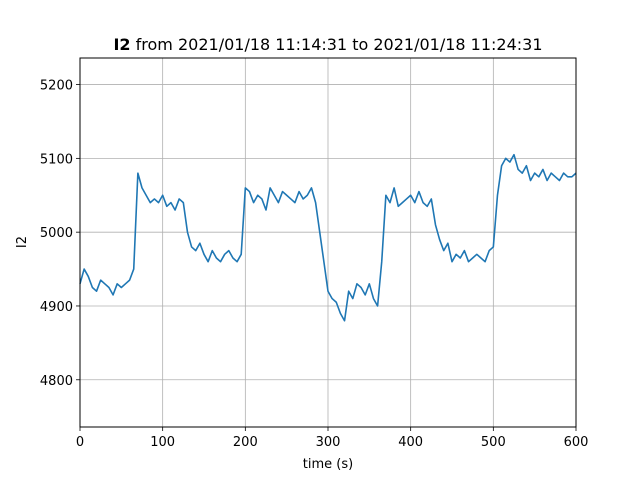  What do you see at coordinates (56, 233) in the screenshot?
I see `y-tick-label: 5000` at bounding box center [56, 233].